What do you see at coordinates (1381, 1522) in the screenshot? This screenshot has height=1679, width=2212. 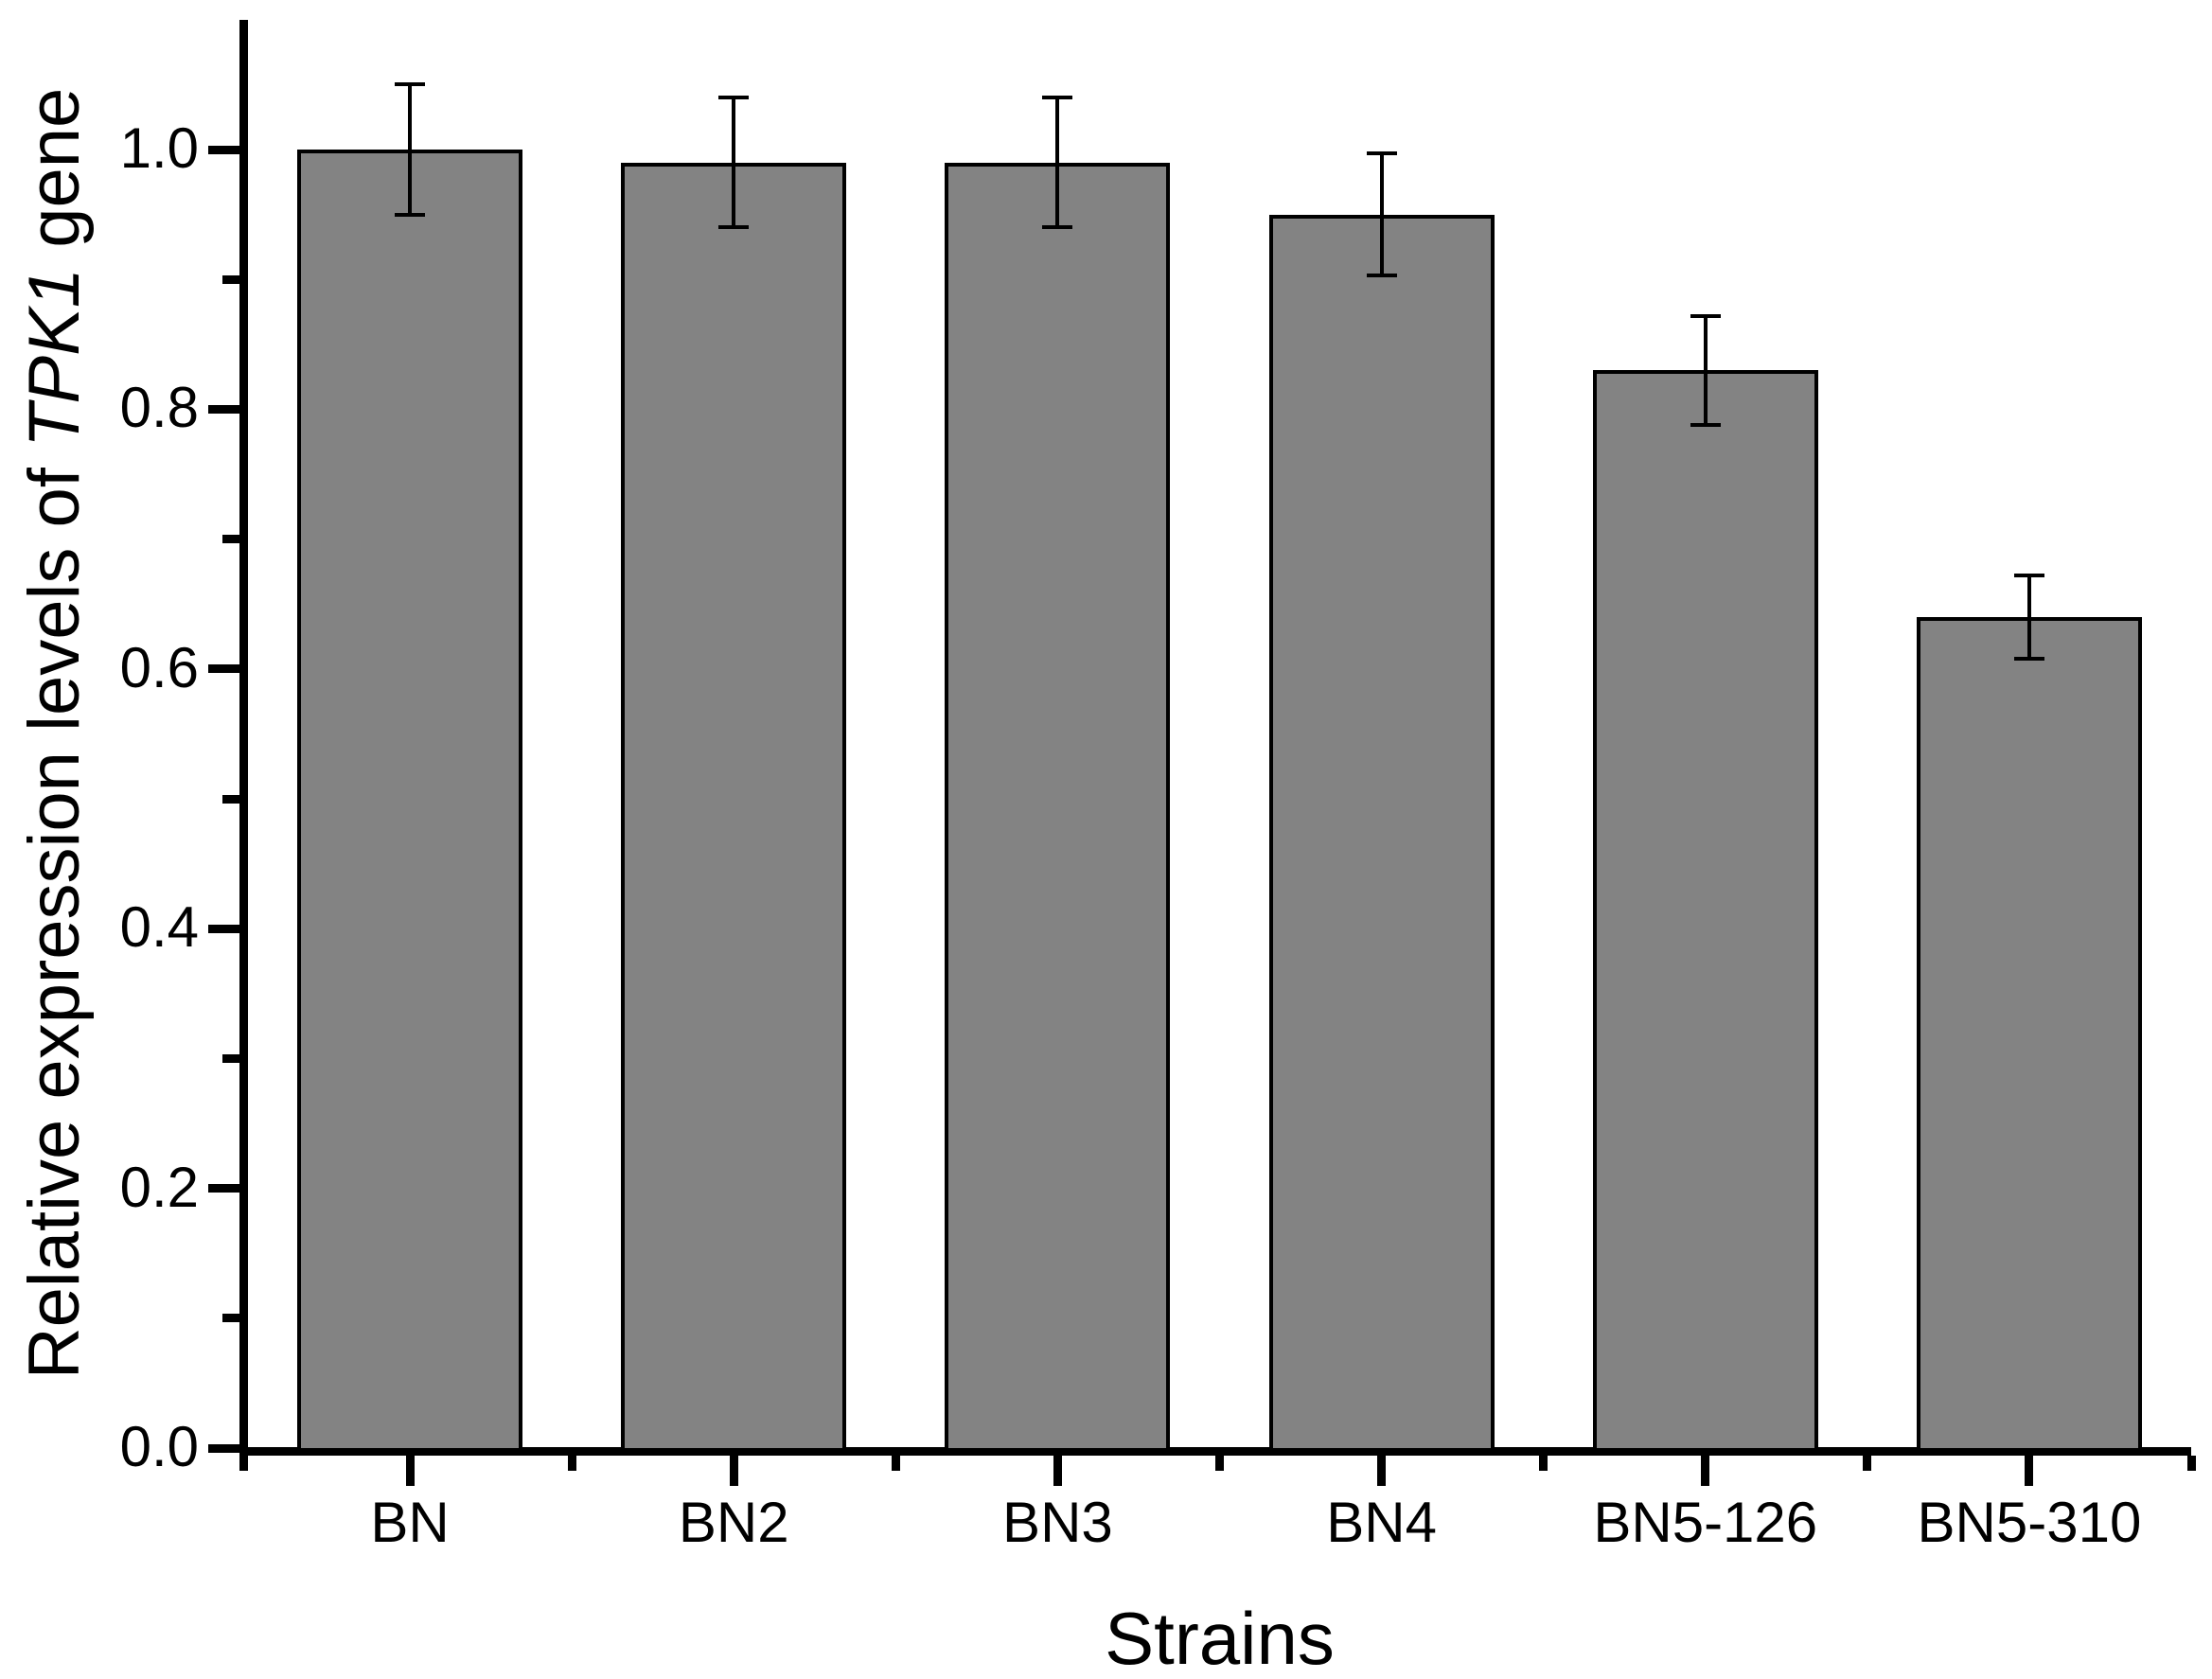 I see `x-tick-label-BN4: BN4` at bounding box center [1381, 1522].